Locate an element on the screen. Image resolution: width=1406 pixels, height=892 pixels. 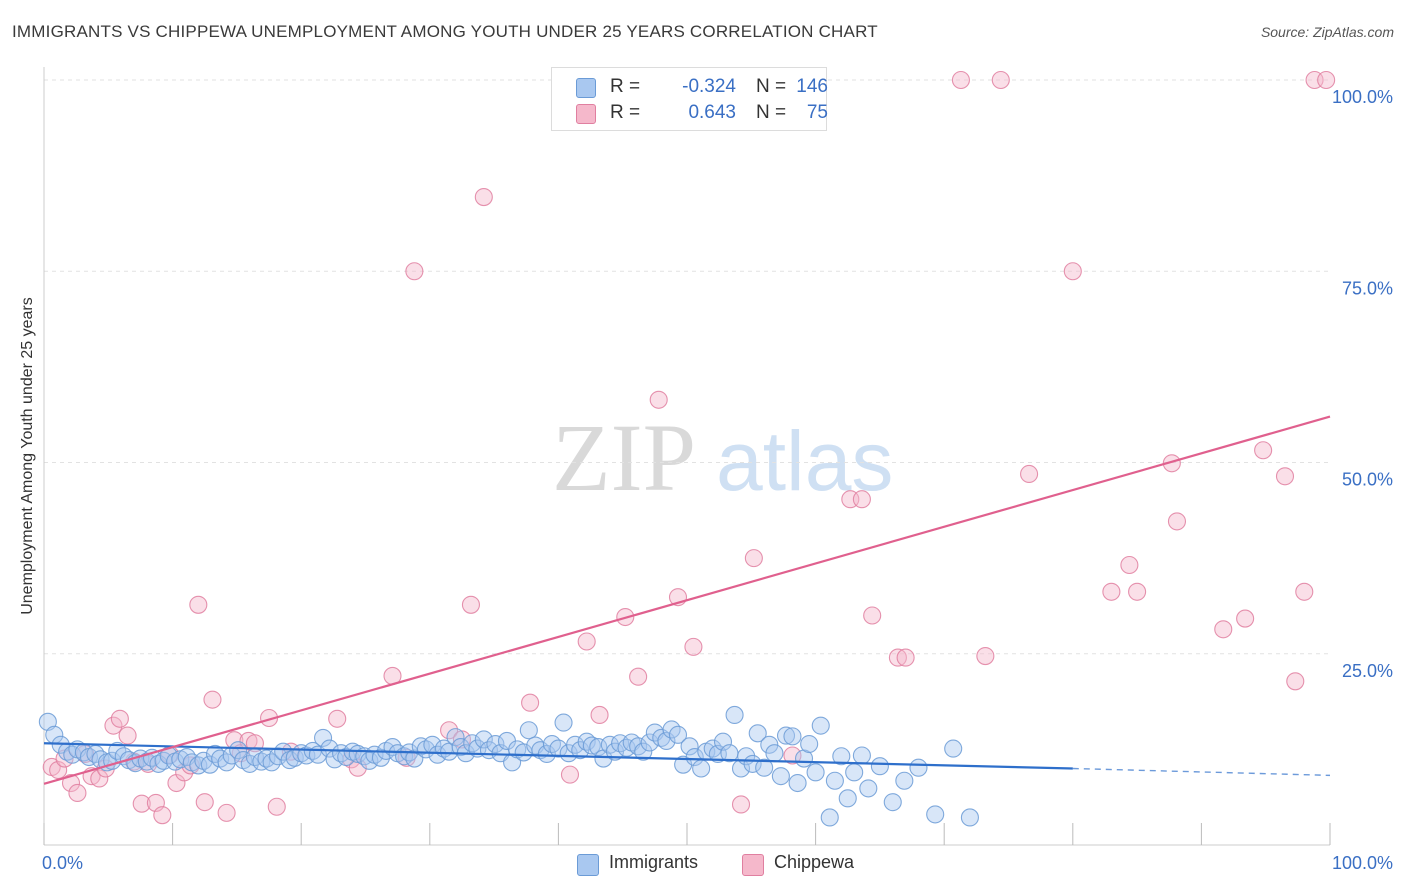
y-tick-label: 100.0% is located at coordinates (1362, 97).